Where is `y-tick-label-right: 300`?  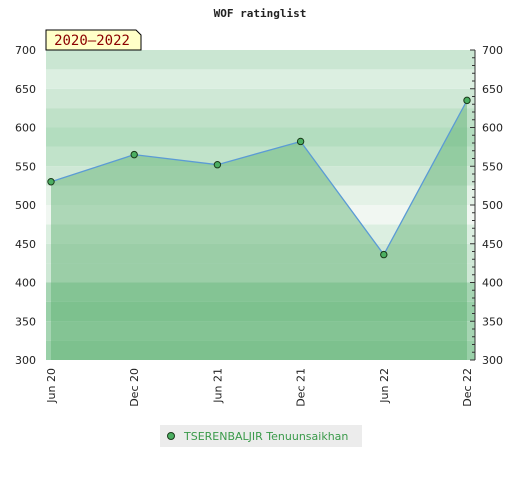
y-tick-label-right: 300 is located at coordinates (492, 360).